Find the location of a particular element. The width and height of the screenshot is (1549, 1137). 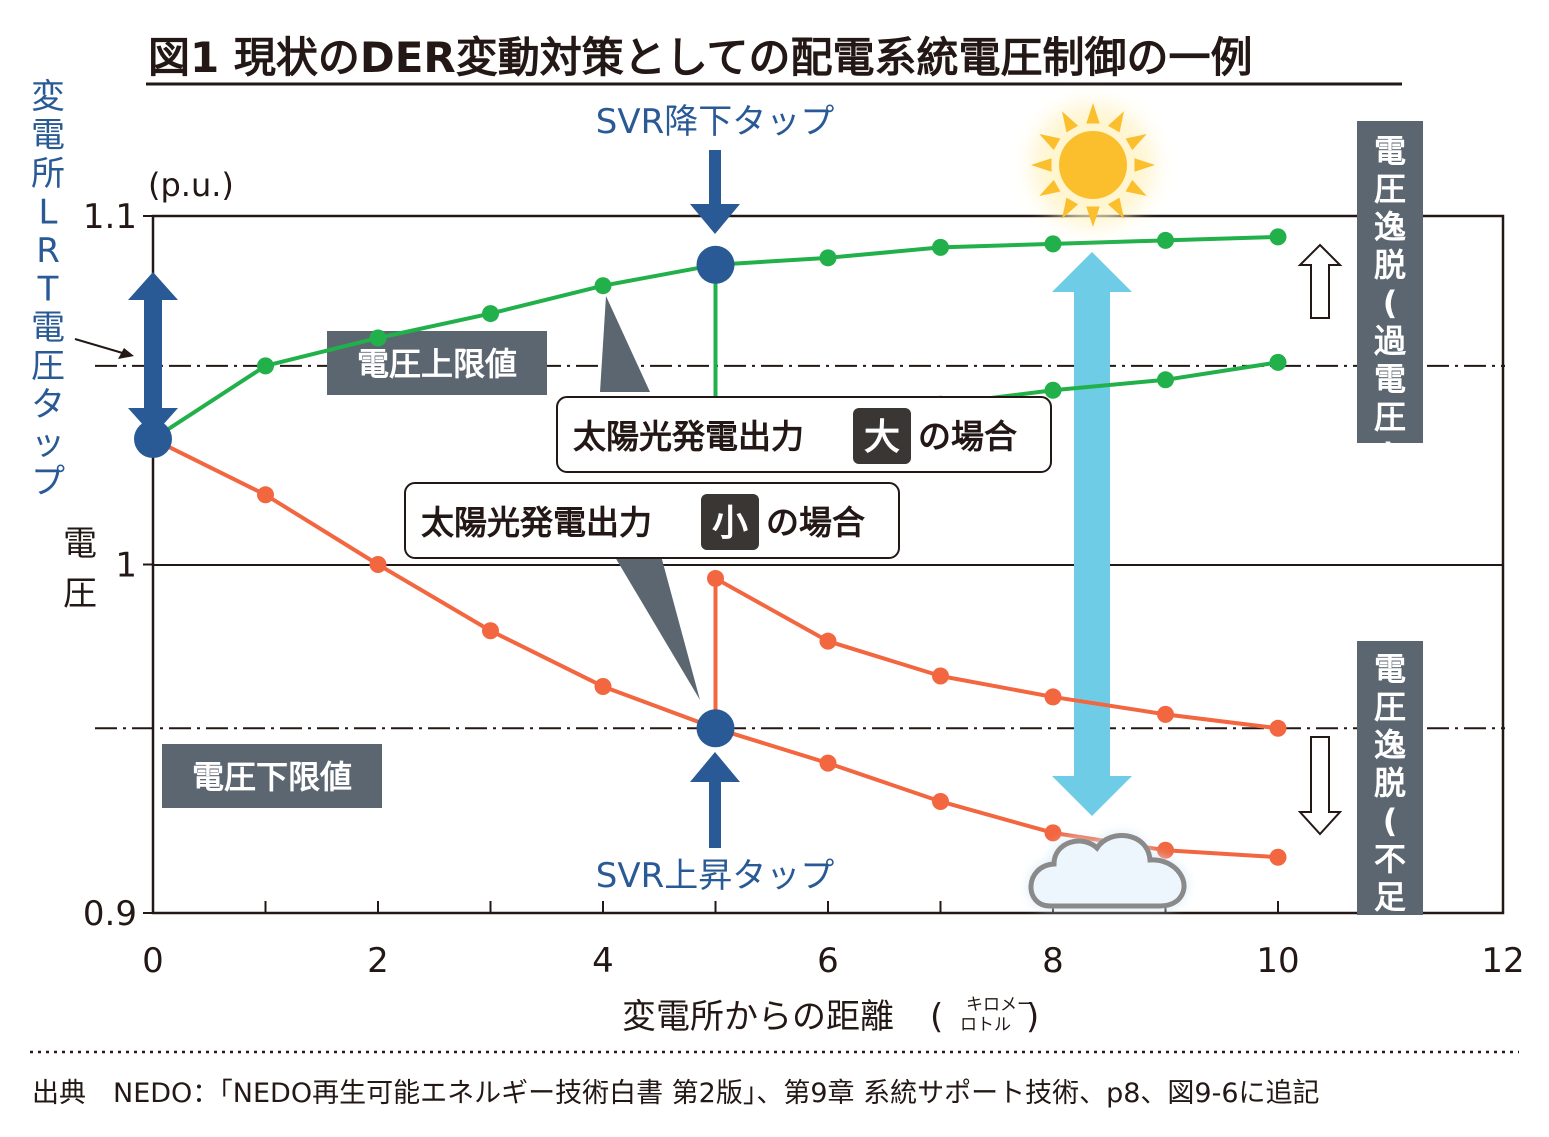

x-tick-label: 6 is located at coordinates (828, 961).